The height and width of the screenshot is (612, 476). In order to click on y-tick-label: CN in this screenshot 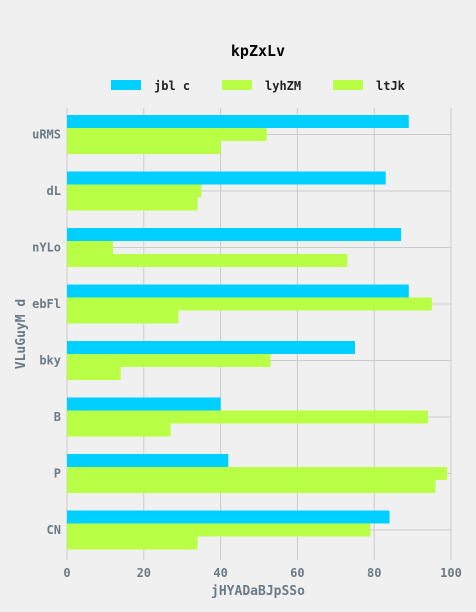, I will do `click(54, 530)`.